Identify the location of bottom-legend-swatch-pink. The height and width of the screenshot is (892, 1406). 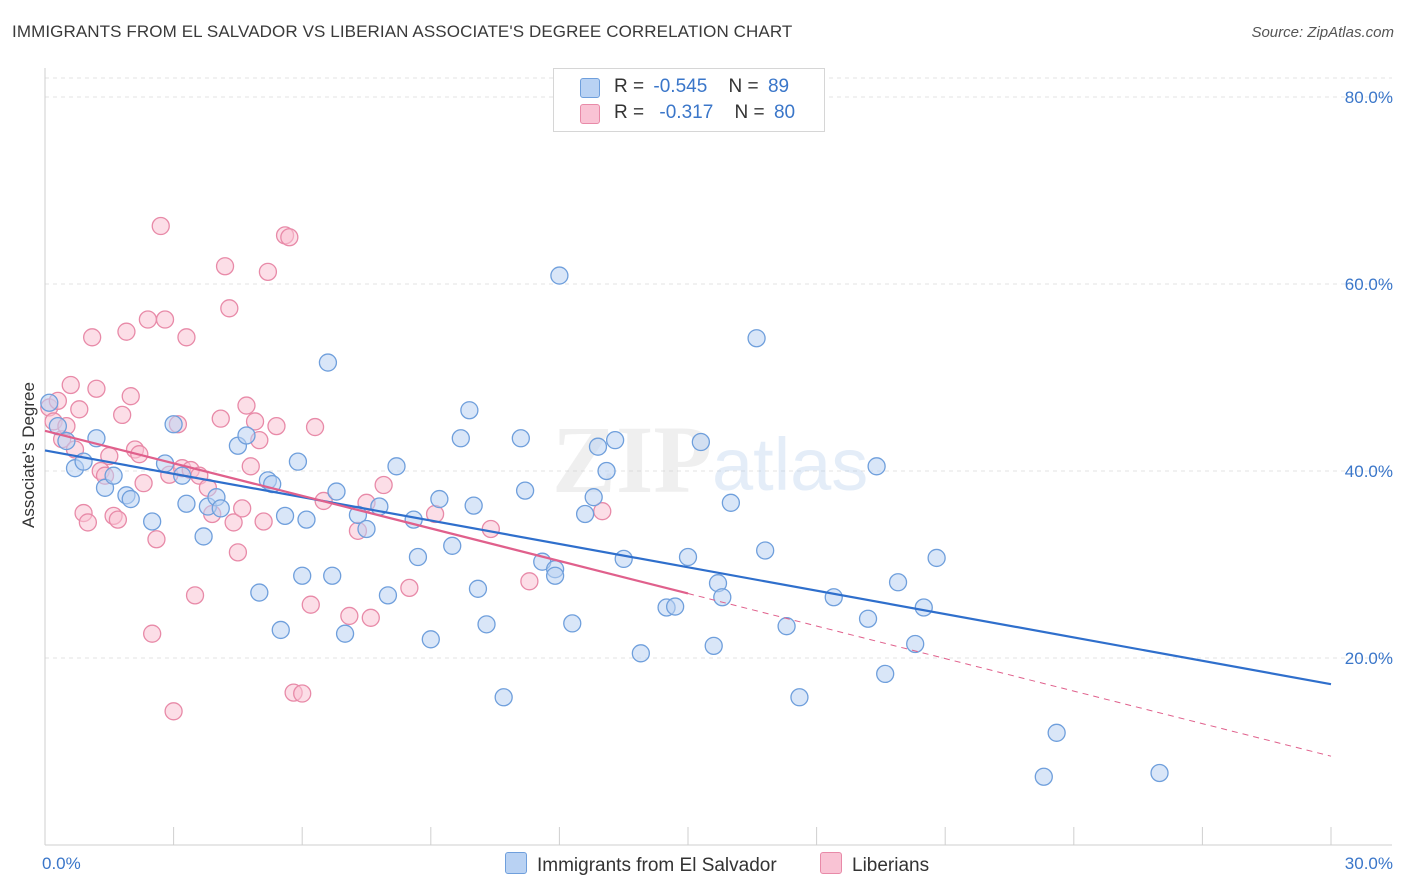
(831, 863).